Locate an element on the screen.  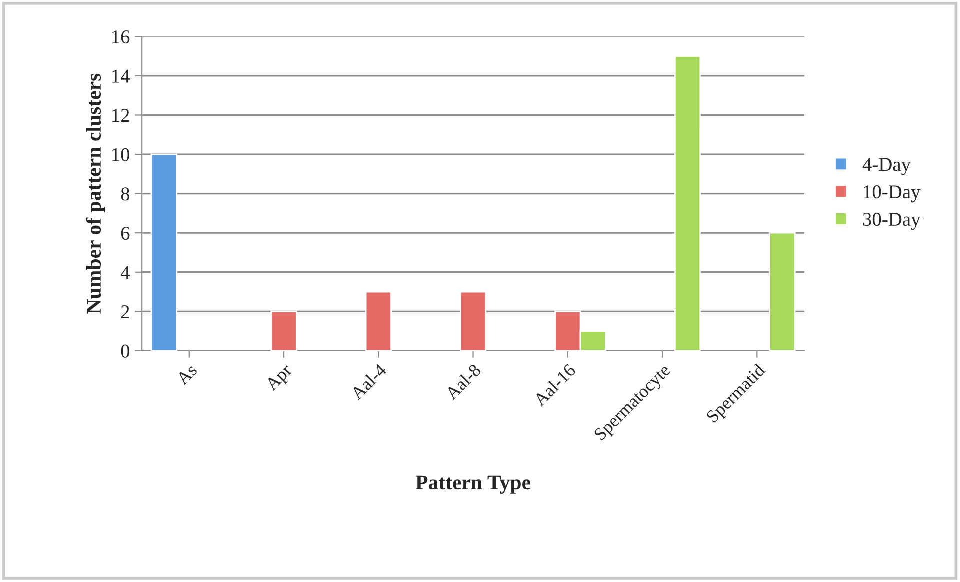
y-tick-label: 2 is located at coordinates (125, 312).